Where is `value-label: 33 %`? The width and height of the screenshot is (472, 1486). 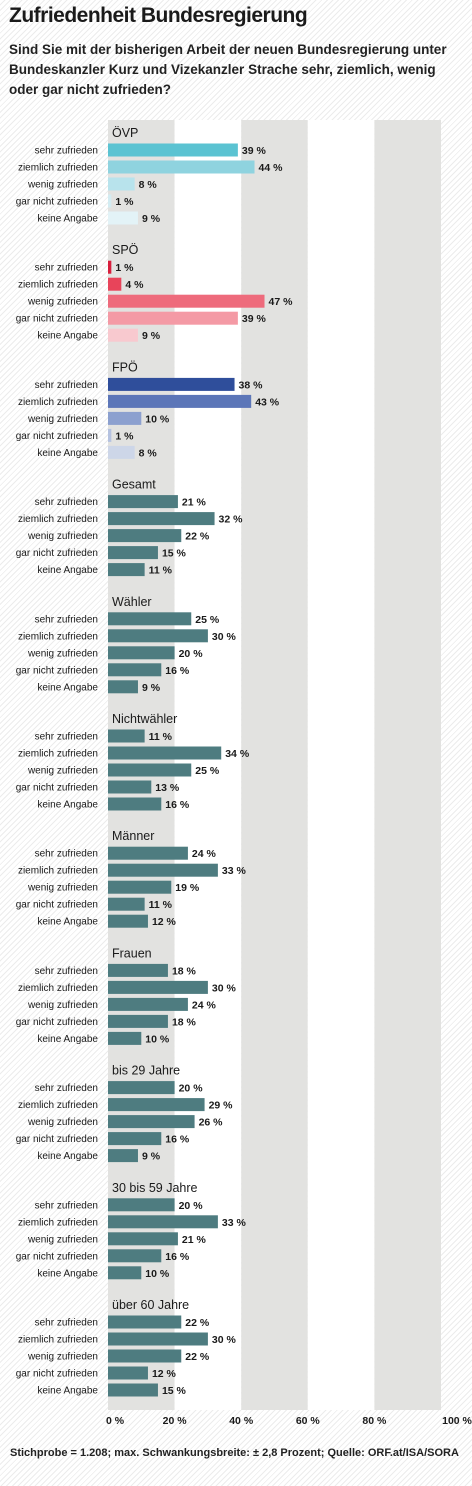 value-label: 33 % is located at coordinates (234, 871).